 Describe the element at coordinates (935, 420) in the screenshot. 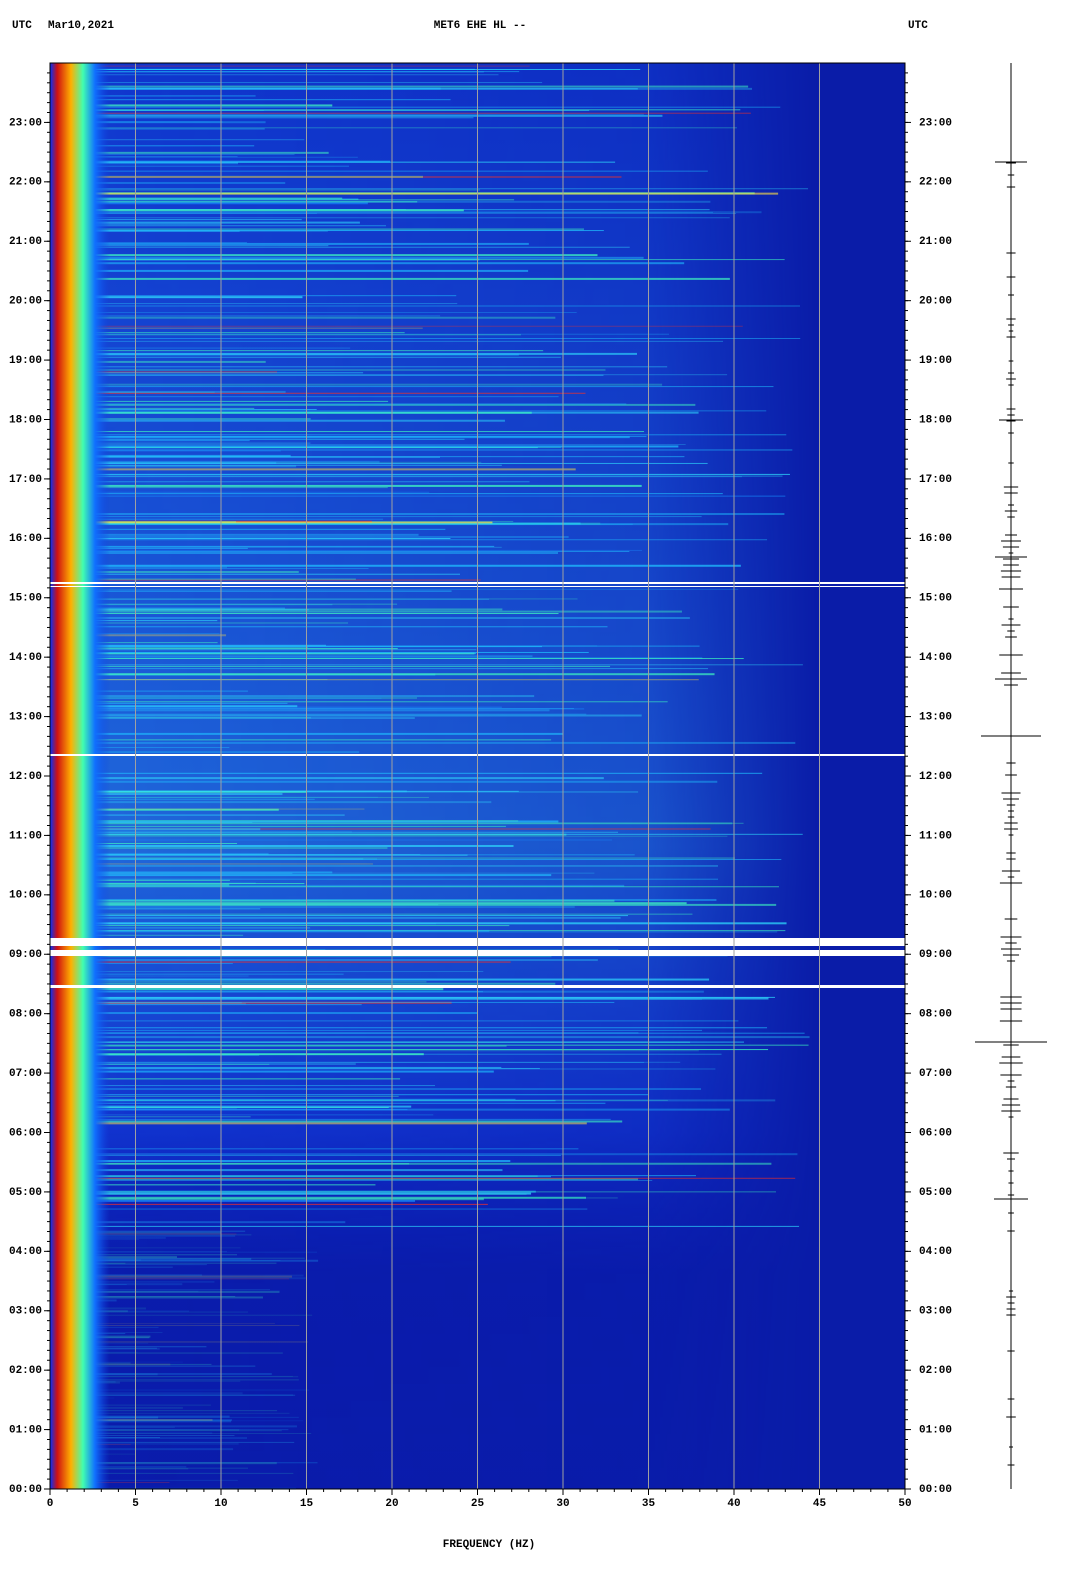

I see `y-tick-label: 18:00` at that location.